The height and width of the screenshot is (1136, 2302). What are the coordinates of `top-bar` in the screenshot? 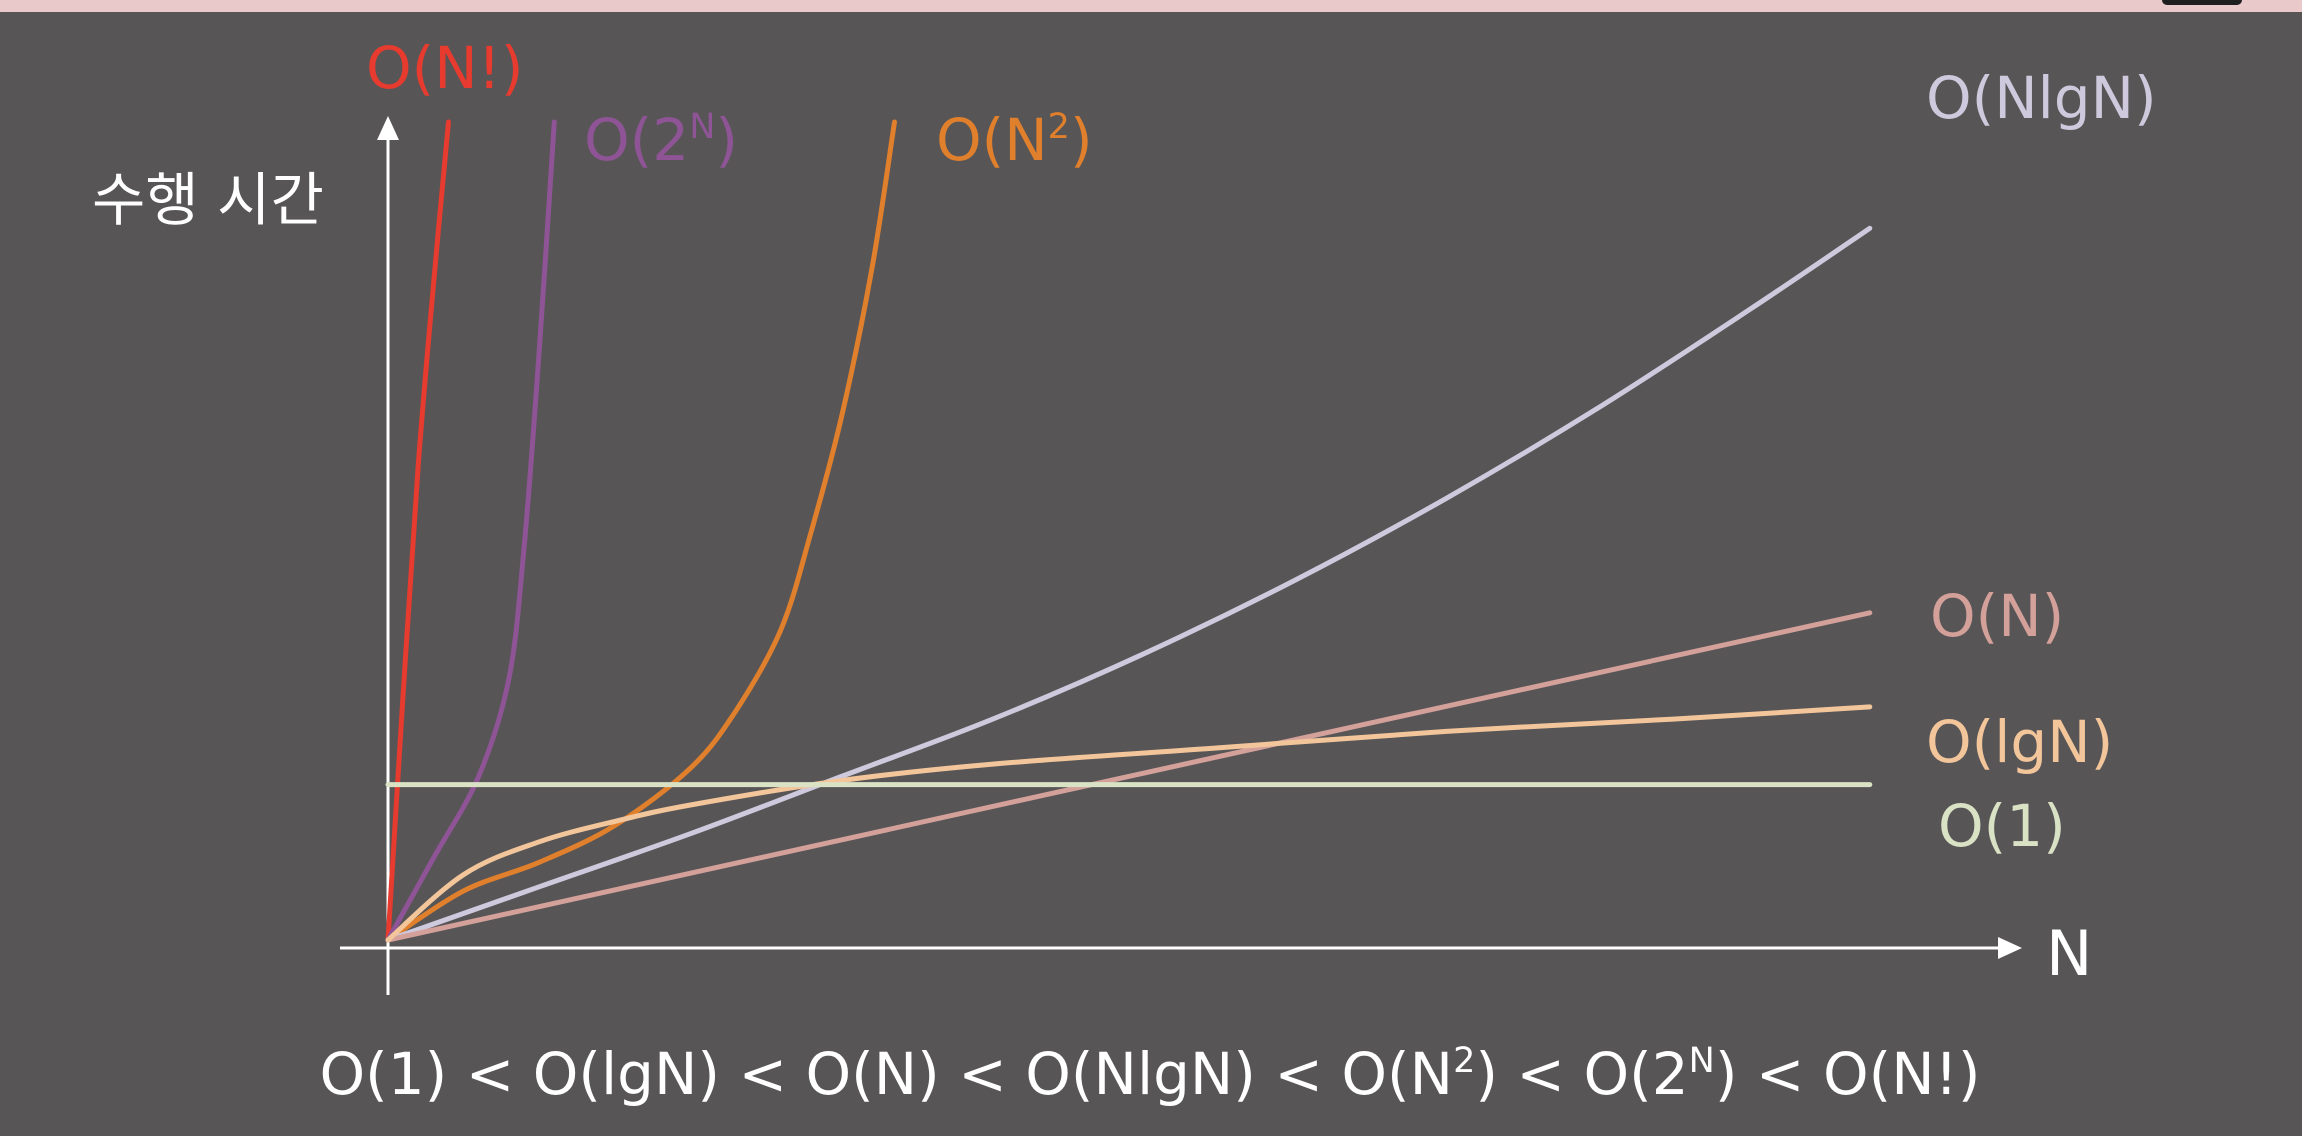 It's located at (1151, 6).